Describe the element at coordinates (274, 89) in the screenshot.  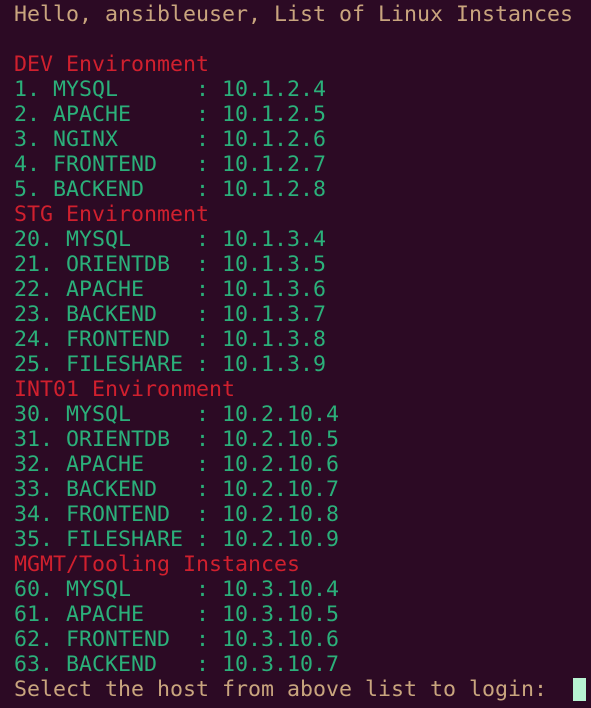
I see `host-ip: 10.1.2.4` at that location.